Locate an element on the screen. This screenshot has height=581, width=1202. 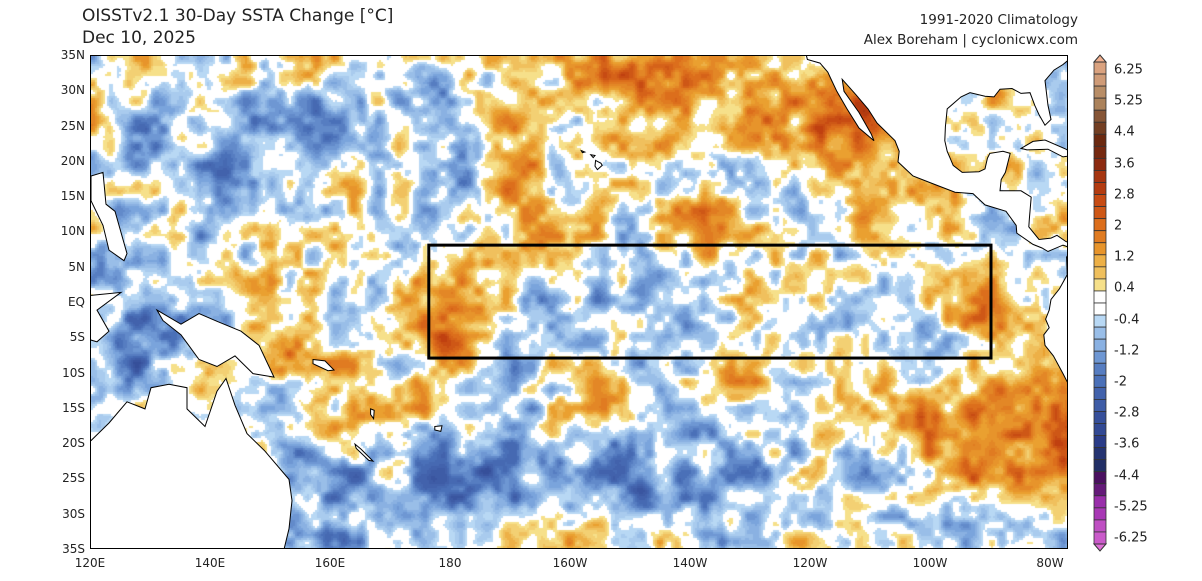
lon-tick-label: 140E is located at coordinates (210, 563).